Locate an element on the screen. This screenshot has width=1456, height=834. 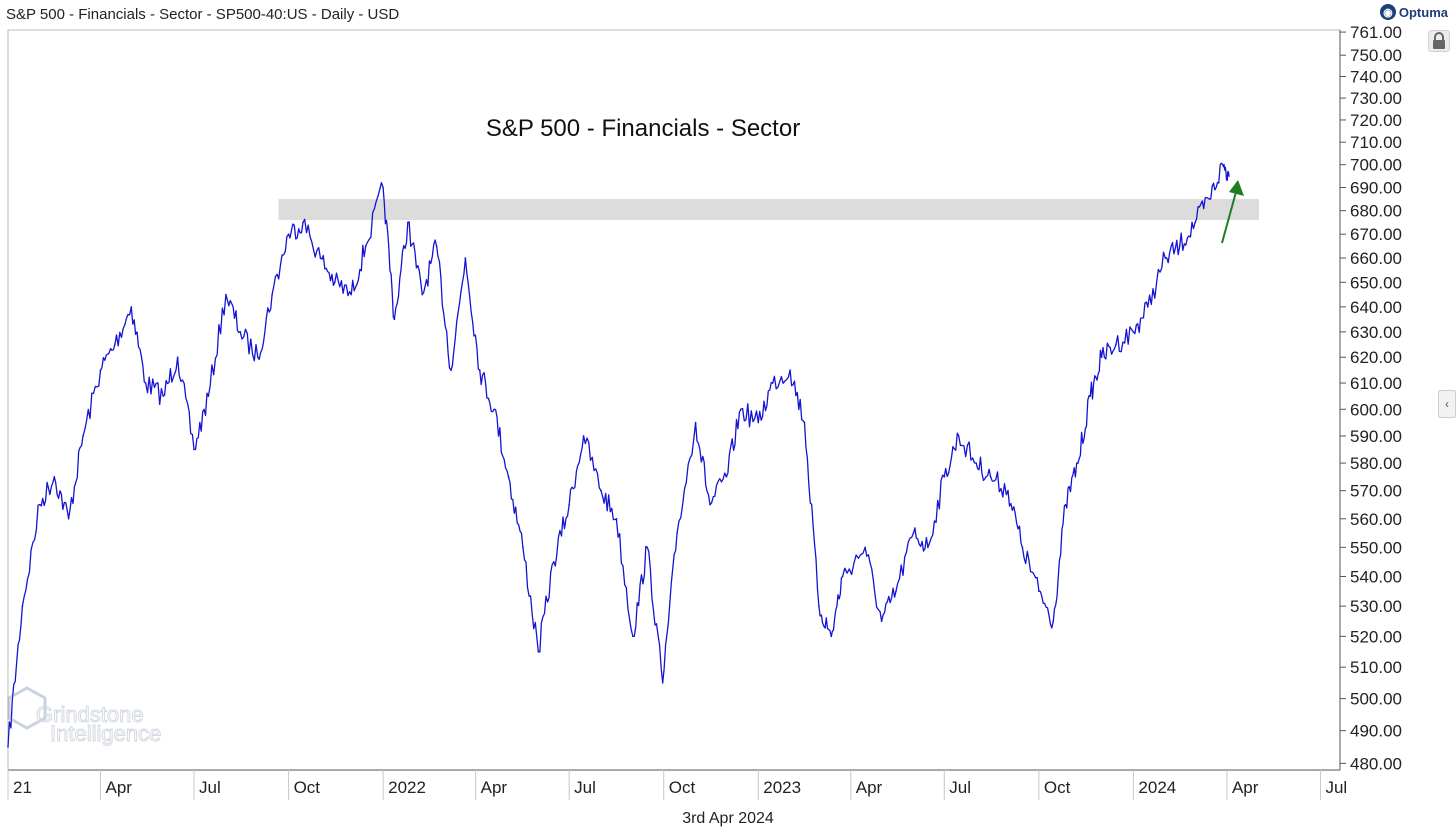
y-tick-label: 490.00 is located at coordinates (1376, 731).